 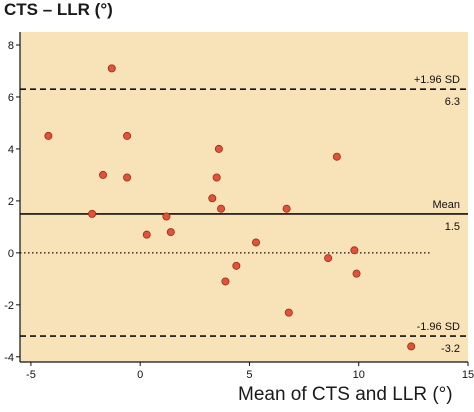 I want to click on x-tick-label: 5, so click(x=249, y=375).